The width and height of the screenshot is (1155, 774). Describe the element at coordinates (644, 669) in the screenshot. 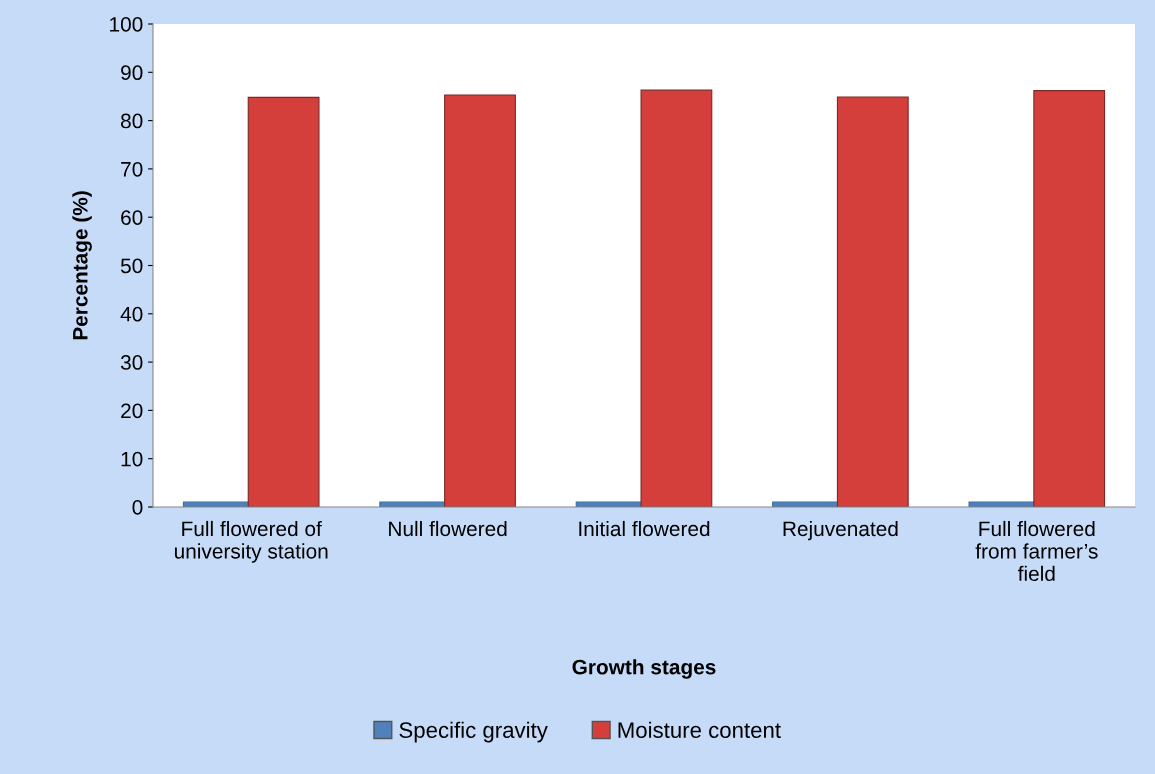

I see `x-axis-title: Growth stages` at that location.